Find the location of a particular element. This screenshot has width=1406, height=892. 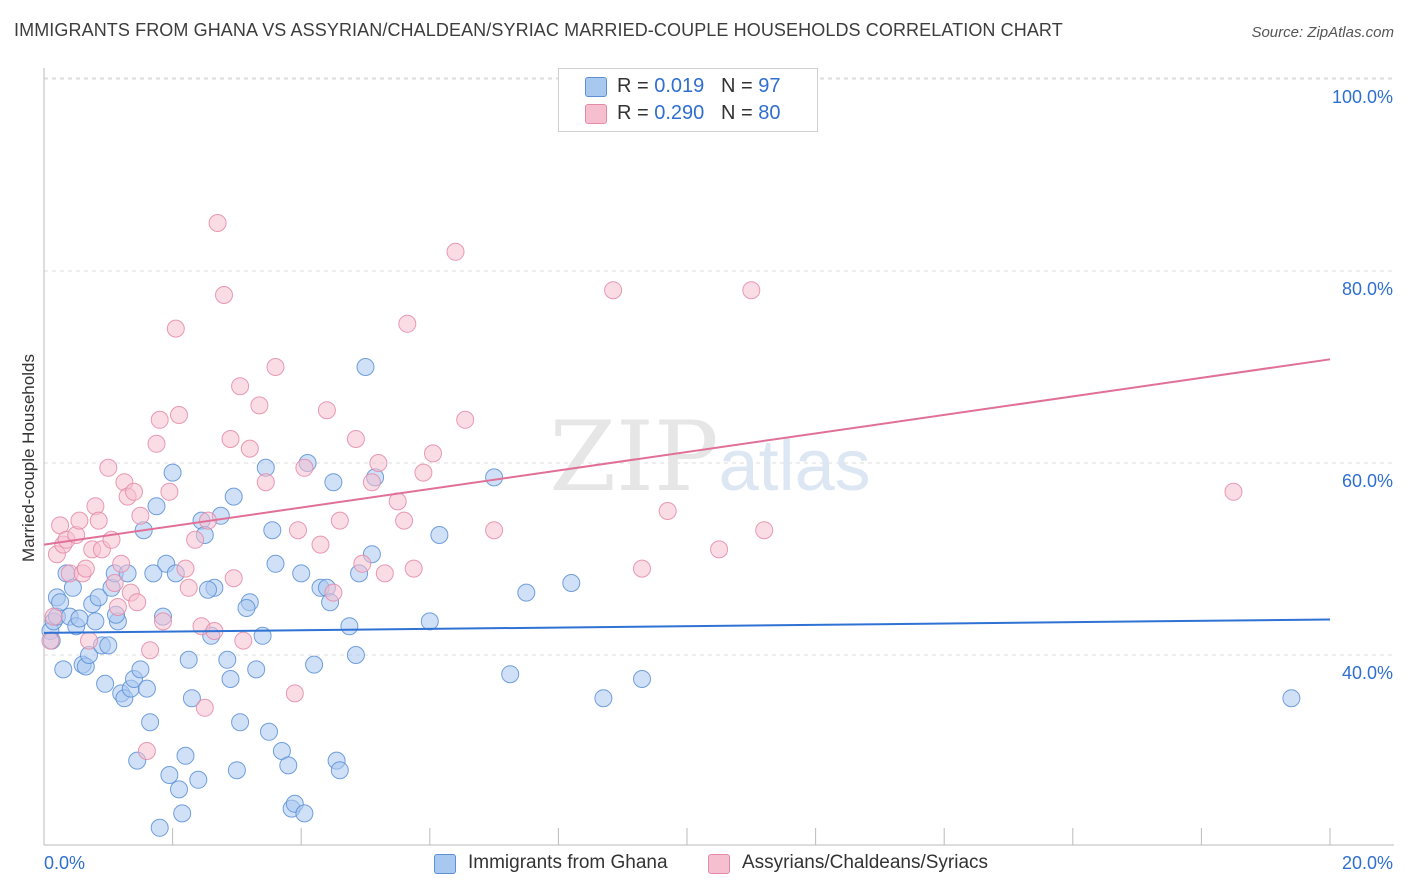

stats-legend: R = 0.019 N = 97 R = 0.290 N = 80 is located at coordinates (688, 100).